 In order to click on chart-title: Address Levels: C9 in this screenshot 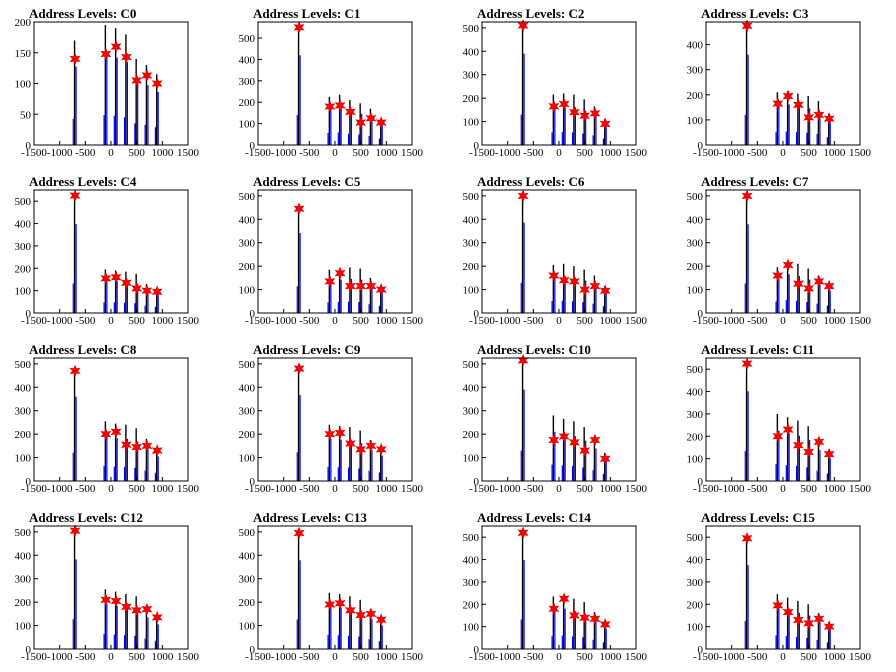, I will do `click(307, 349)`.